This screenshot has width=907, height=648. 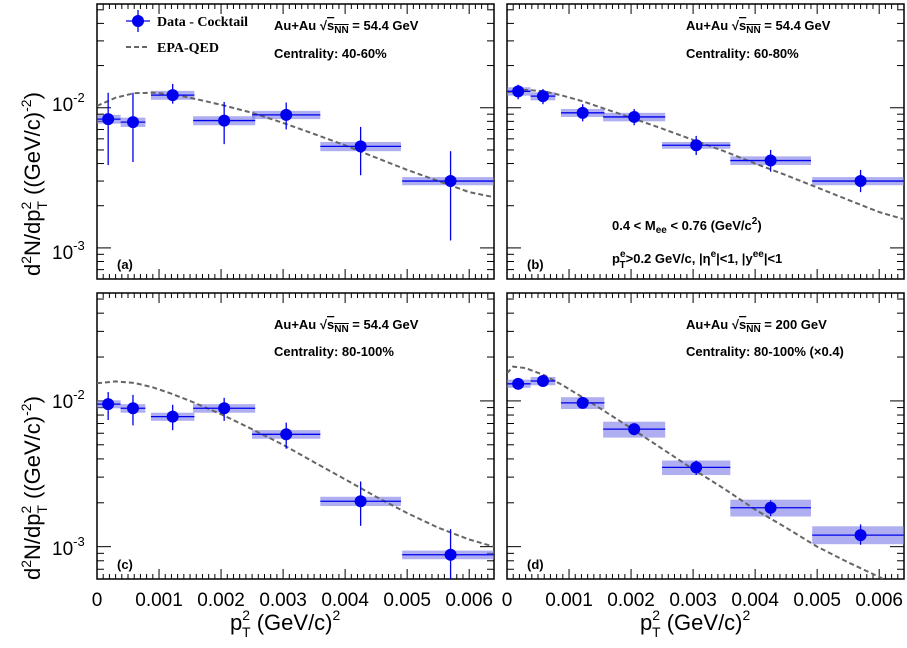 What do you see at coordinates (535, 564) in the screenshot?
I see `panel-d-tag: (d)` at bounding box center [535, 564].